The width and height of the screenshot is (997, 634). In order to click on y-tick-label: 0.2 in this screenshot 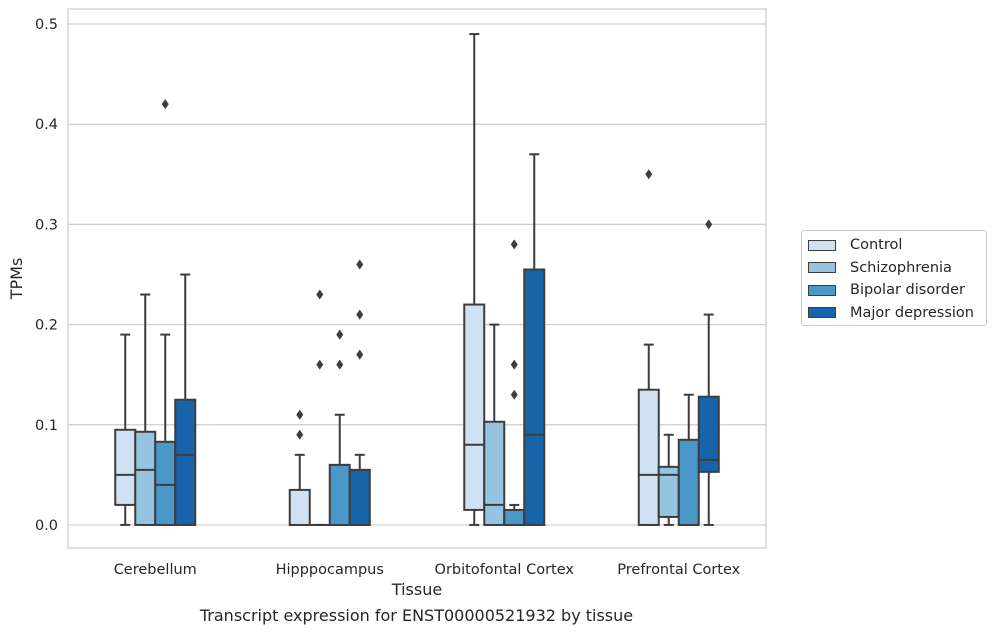, I will do `click(46, 326)`.